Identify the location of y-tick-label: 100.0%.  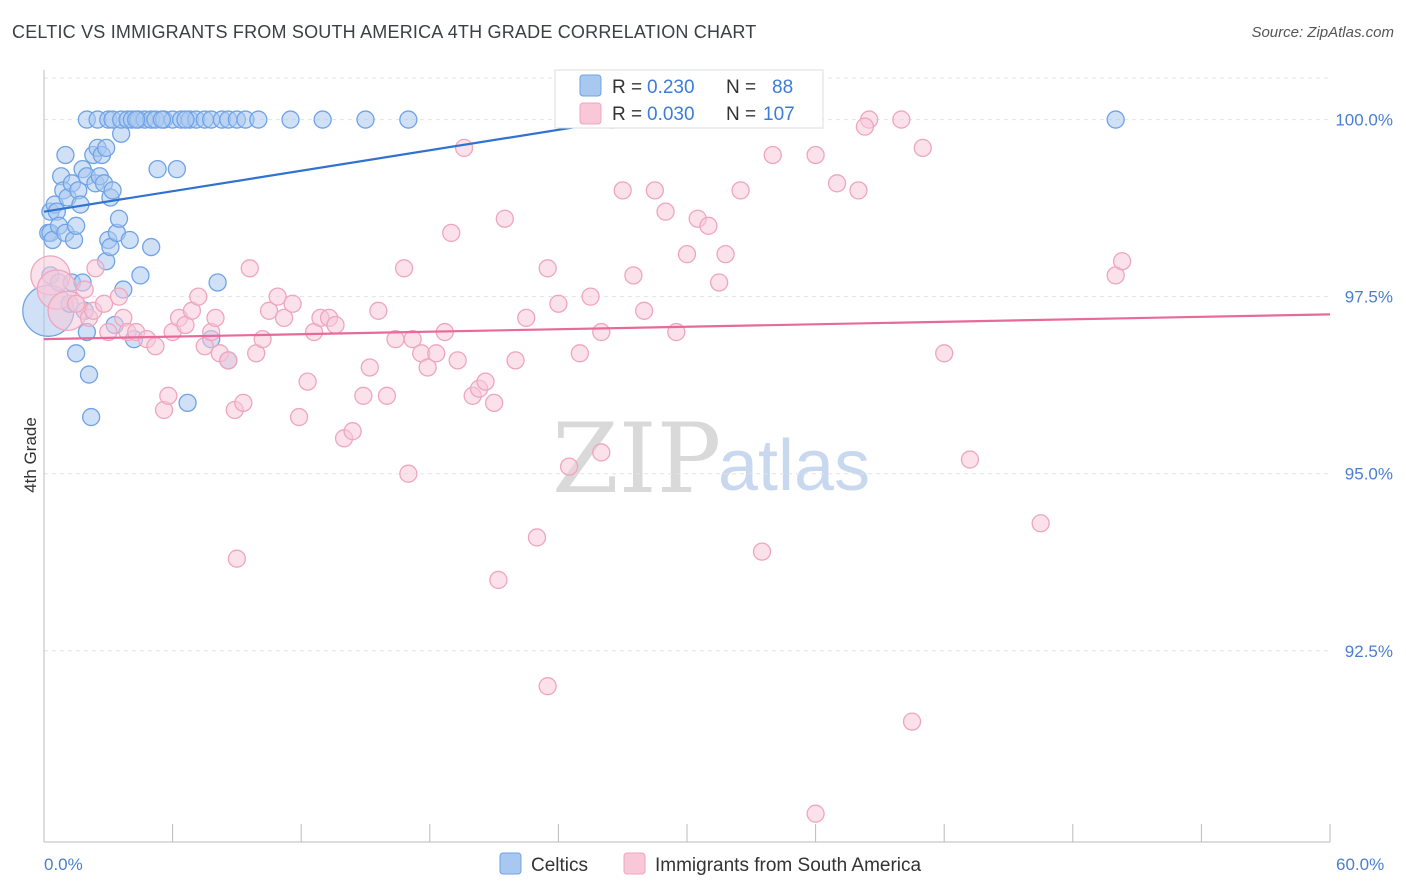
(1364, 120).